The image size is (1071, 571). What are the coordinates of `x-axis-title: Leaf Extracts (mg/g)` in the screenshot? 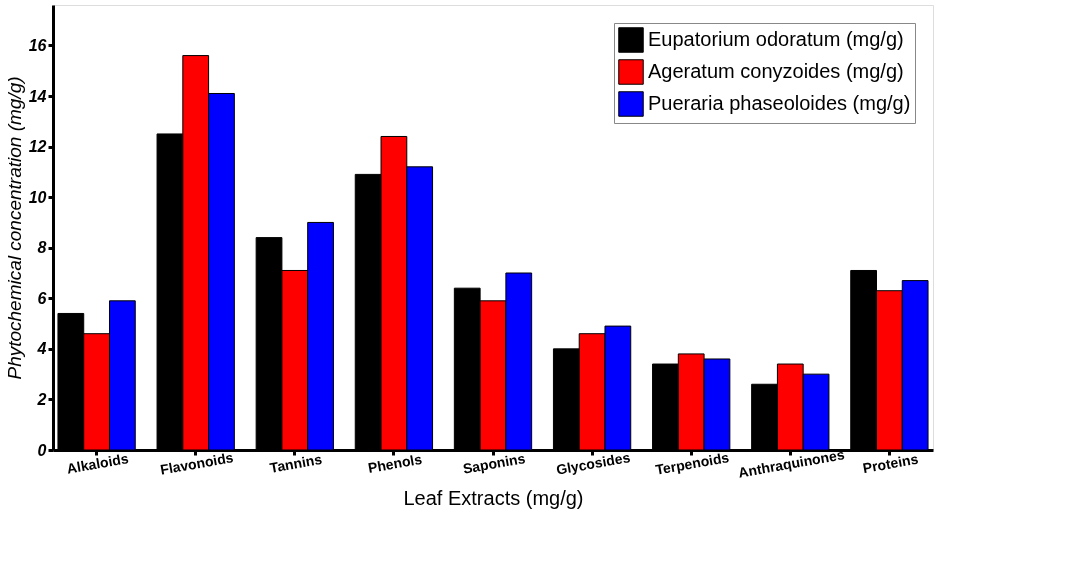 It's located at (493, 497).